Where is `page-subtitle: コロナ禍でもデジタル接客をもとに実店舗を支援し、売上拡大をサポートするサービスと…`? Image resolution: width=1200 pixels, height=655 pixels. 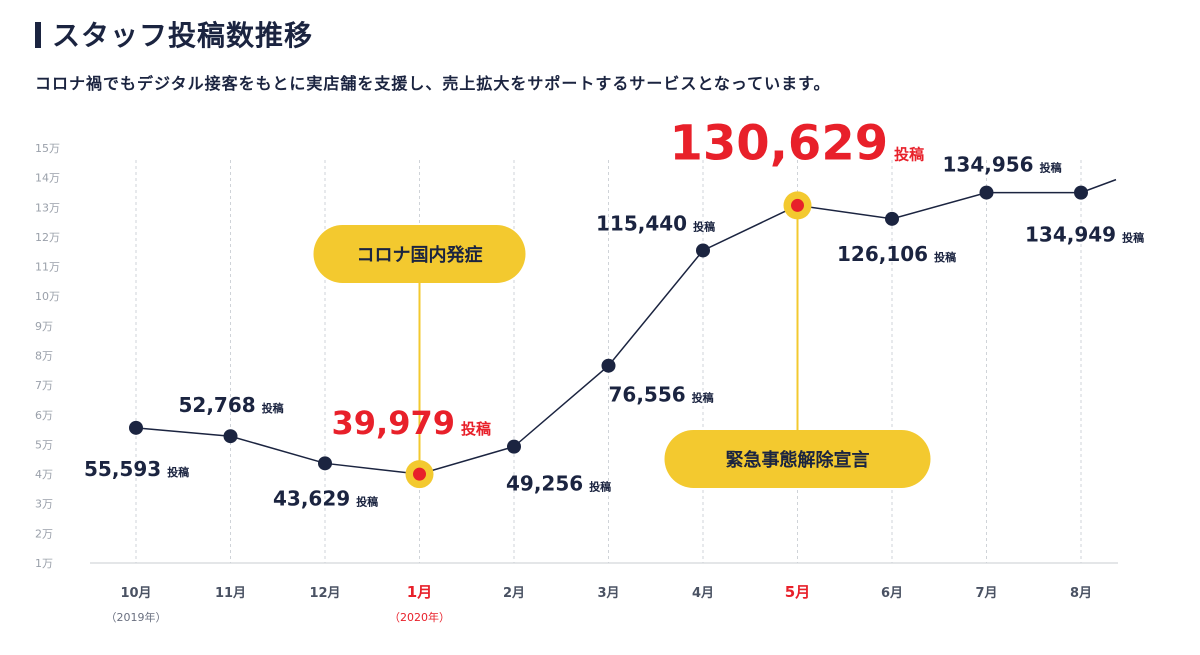
page-subtitle: コロナ禍でもデジタル接客をもとに実店舗を支援し、売上拡大をサポートするサービスと… is located at coordinates (433, 83).